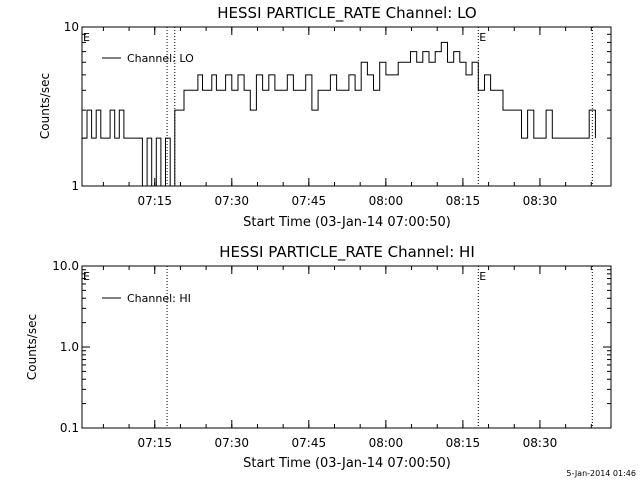  What do you see at coordinates (231, 201) in the screenshot?
I see `x-tick-label-lo: 07:30` at bounding box center [231, 201].